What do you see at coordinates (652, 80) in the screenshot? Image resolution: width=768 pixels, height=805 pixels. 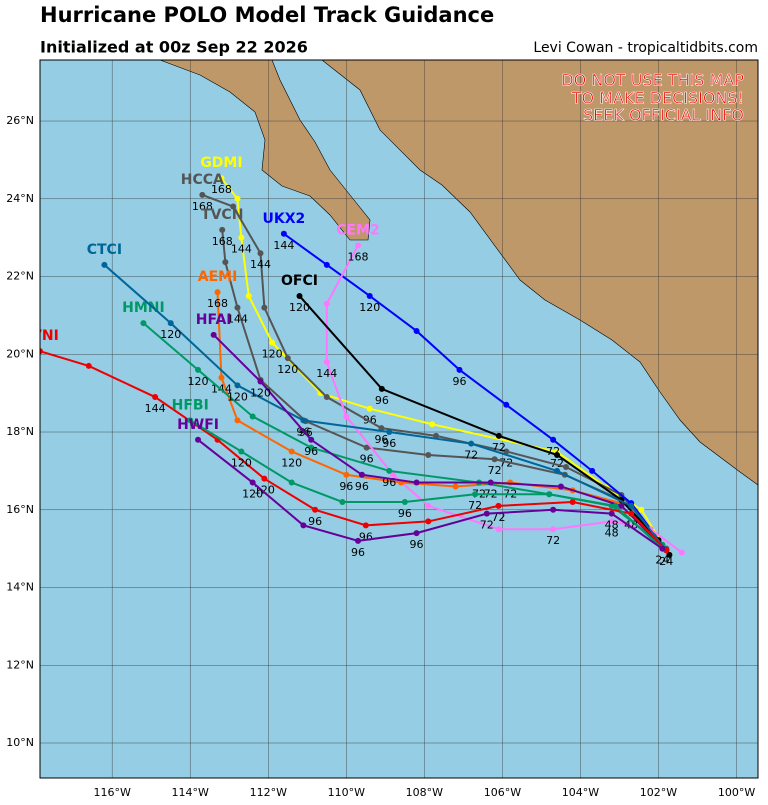 I see `warning-line: DO NOT USE THIS MAP` at bounding box center [652, 80].